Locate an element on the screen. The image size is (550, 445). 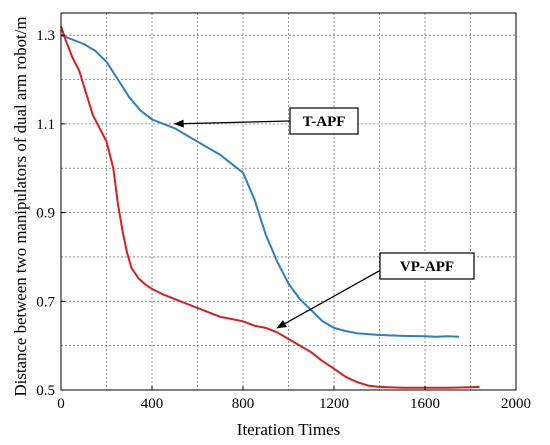
callout-t-apf: T-APF is located at coordinates (266, 121).